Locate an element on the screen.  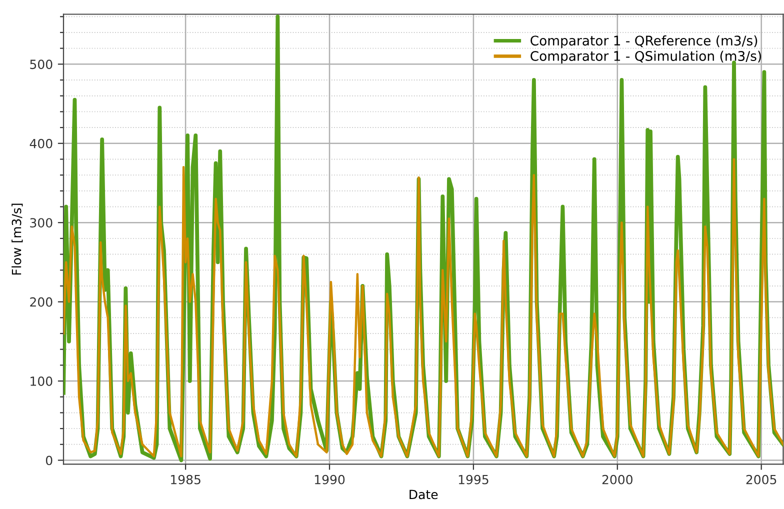
y-tick-label: 200 is located at coordinates (41, 302).